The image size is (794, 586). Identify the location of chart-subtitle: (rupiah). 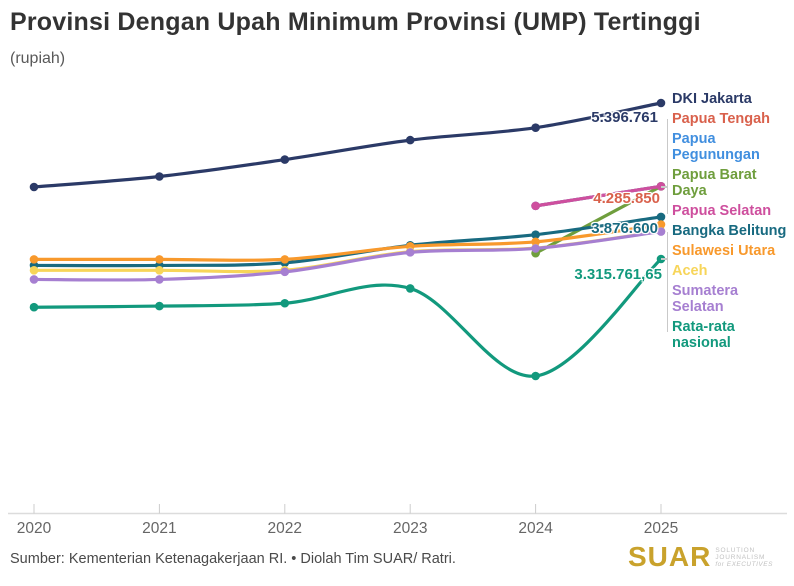
(38, 58).